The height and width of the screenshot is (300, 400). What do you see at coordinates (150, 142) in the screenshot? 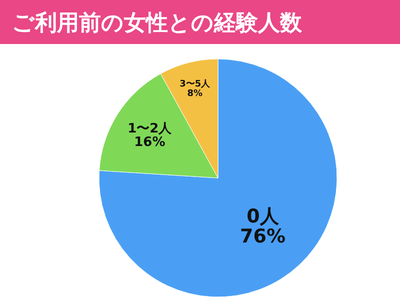
I see `data-label: 16%` at bounding box center [150, 142].